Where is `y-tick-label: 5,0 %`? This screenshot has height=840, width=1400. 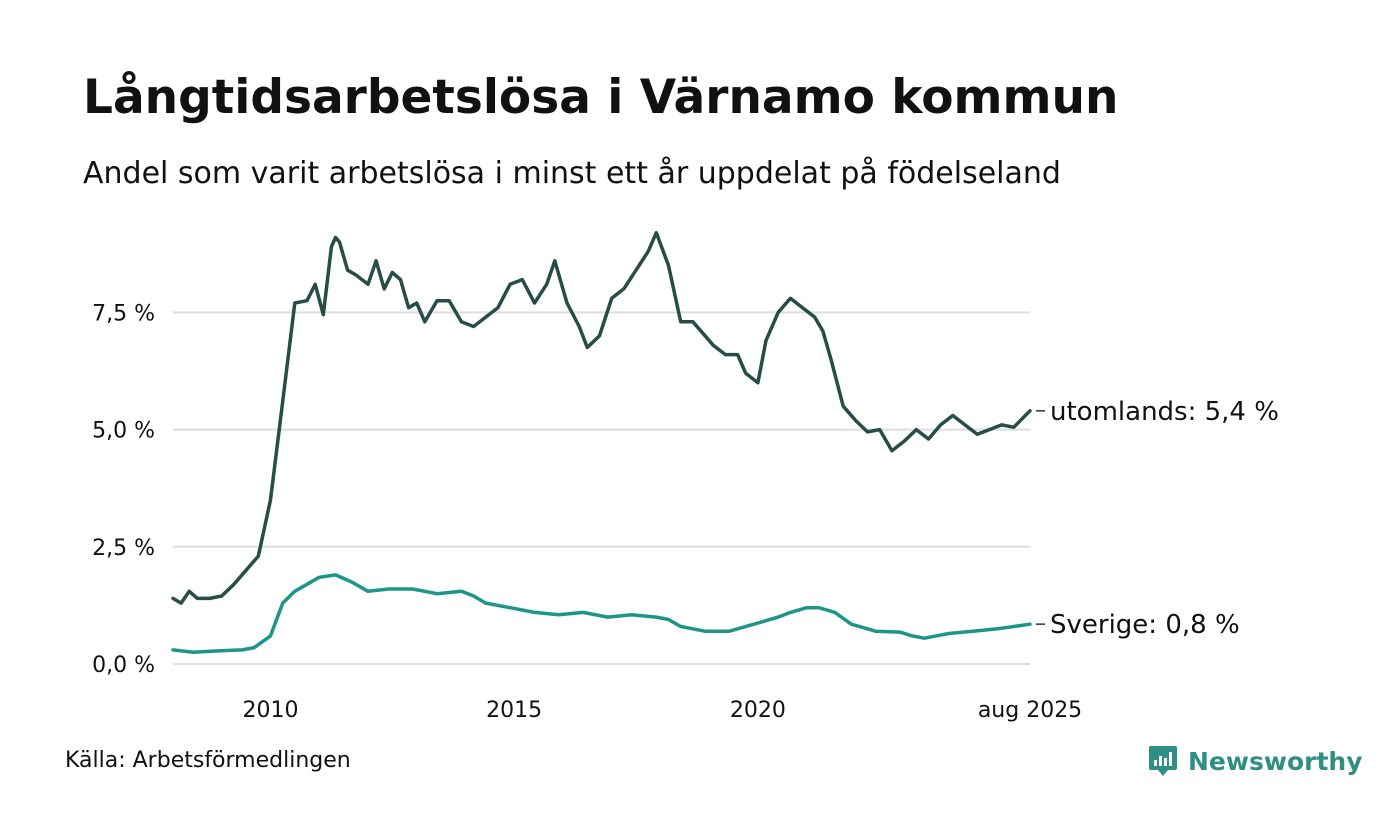
y-tick-label: 5,0 % is located at coordinates (123, 431).